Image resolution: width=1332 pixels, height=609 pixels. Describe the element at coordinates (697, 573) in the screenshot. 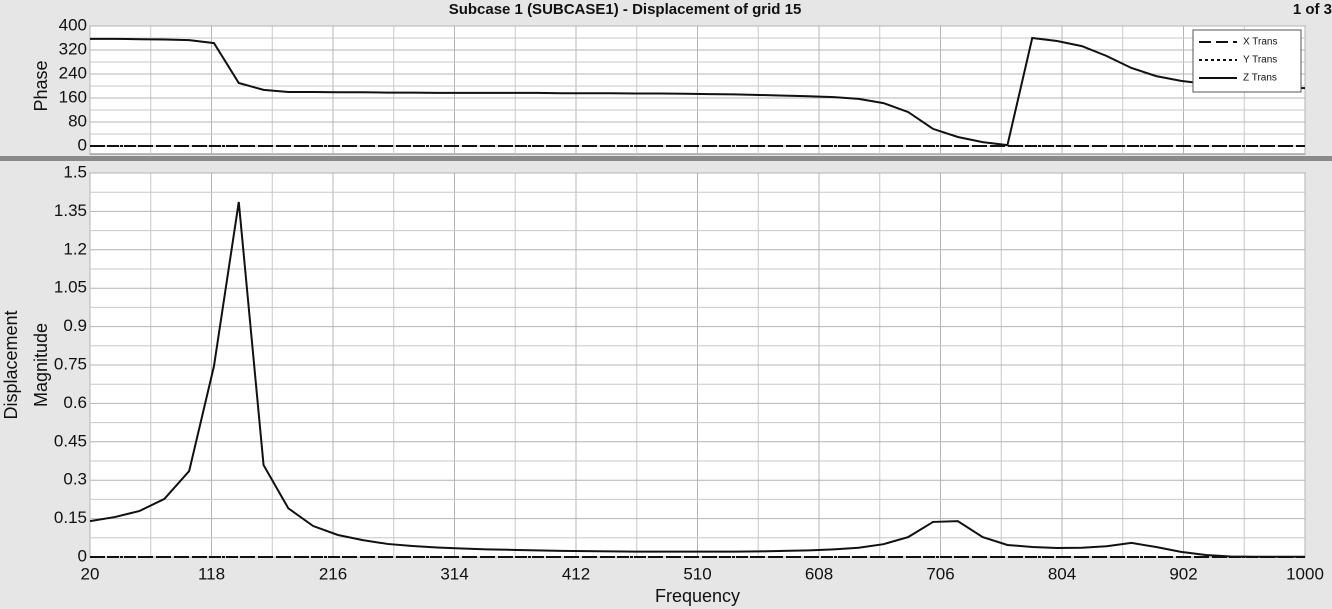

I see `x-tick-label: 510` at that location.